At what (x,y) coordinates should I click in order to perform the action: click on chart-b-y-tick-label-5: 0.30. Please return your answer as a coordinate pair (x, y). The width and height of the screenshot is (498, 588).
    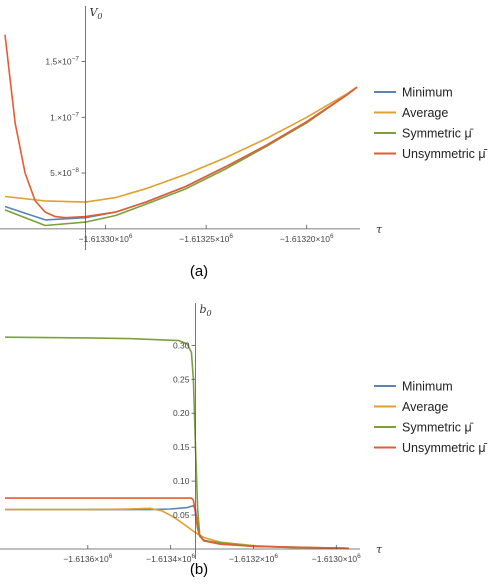
    Looking at the image, I should click on (181, 345).